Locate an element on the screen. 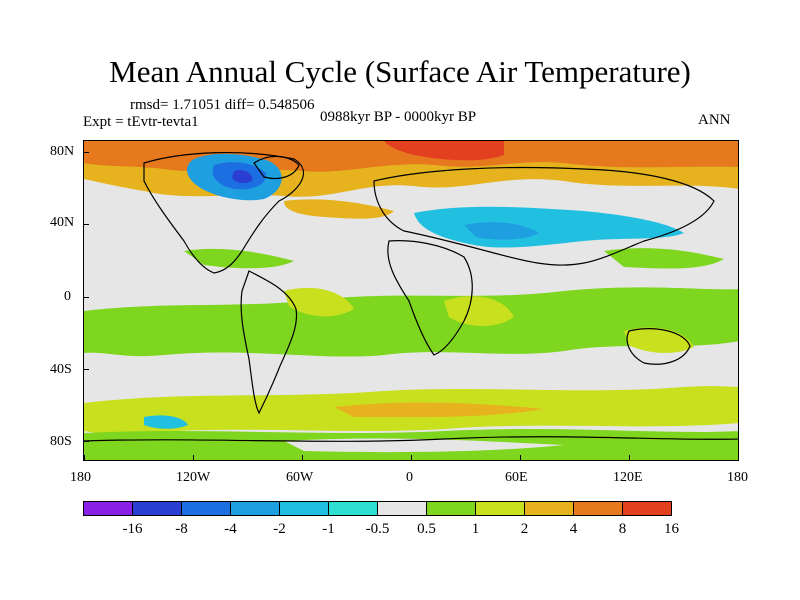 The width and height of the screenshot is (800, 600). lon-tick-label: 0 is located at coordinates (409, 477).